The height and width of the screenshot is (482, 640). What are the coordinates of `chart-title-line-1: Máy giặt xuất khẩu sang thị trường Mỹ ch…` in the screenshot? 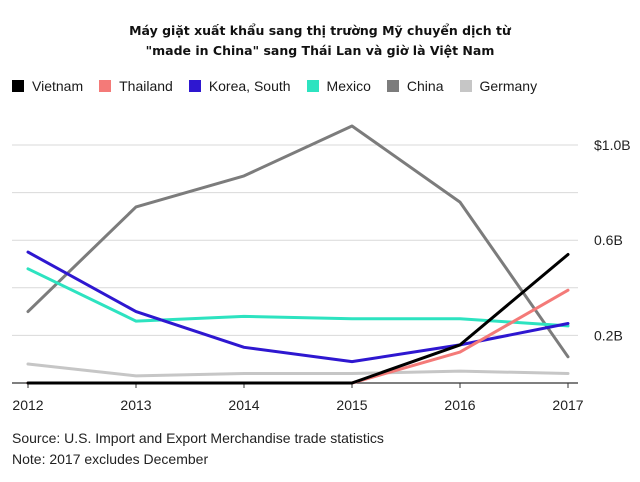 It's located at (320, 30).